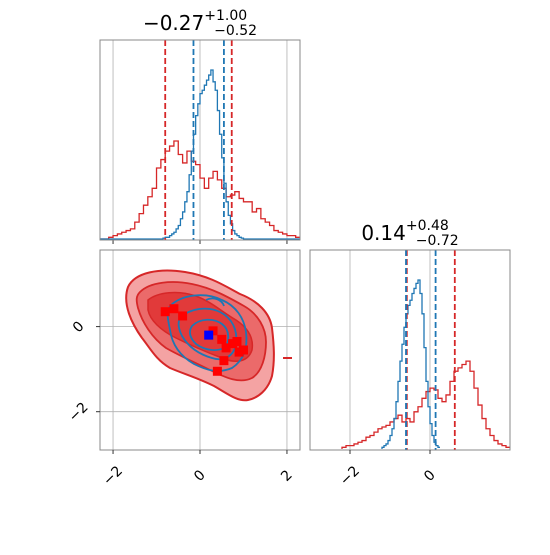 This screenshot has height=555, width=550. I want to click on y-hist-frame, so click(410, 350).